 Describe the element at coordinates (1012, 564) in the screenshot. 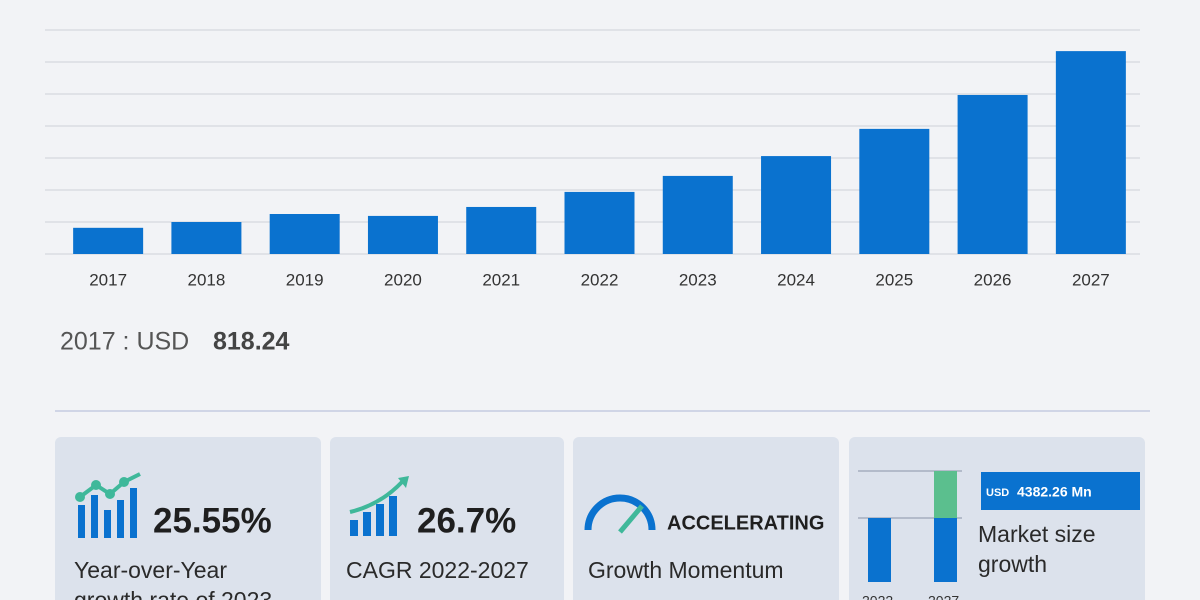

I see `card-description: growth` at that location.